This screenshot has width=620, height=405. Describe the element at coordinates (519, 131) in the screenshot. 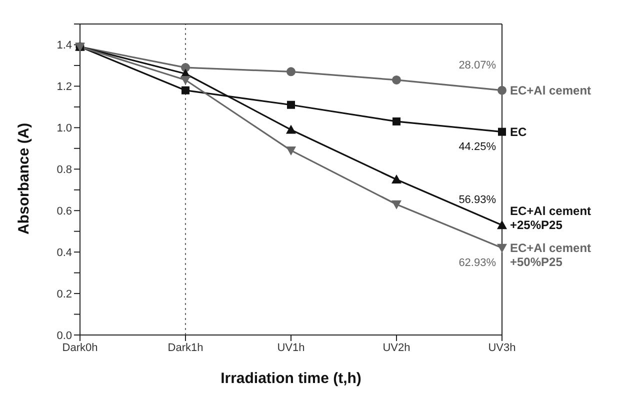

I see `series-label: EC` at that location.